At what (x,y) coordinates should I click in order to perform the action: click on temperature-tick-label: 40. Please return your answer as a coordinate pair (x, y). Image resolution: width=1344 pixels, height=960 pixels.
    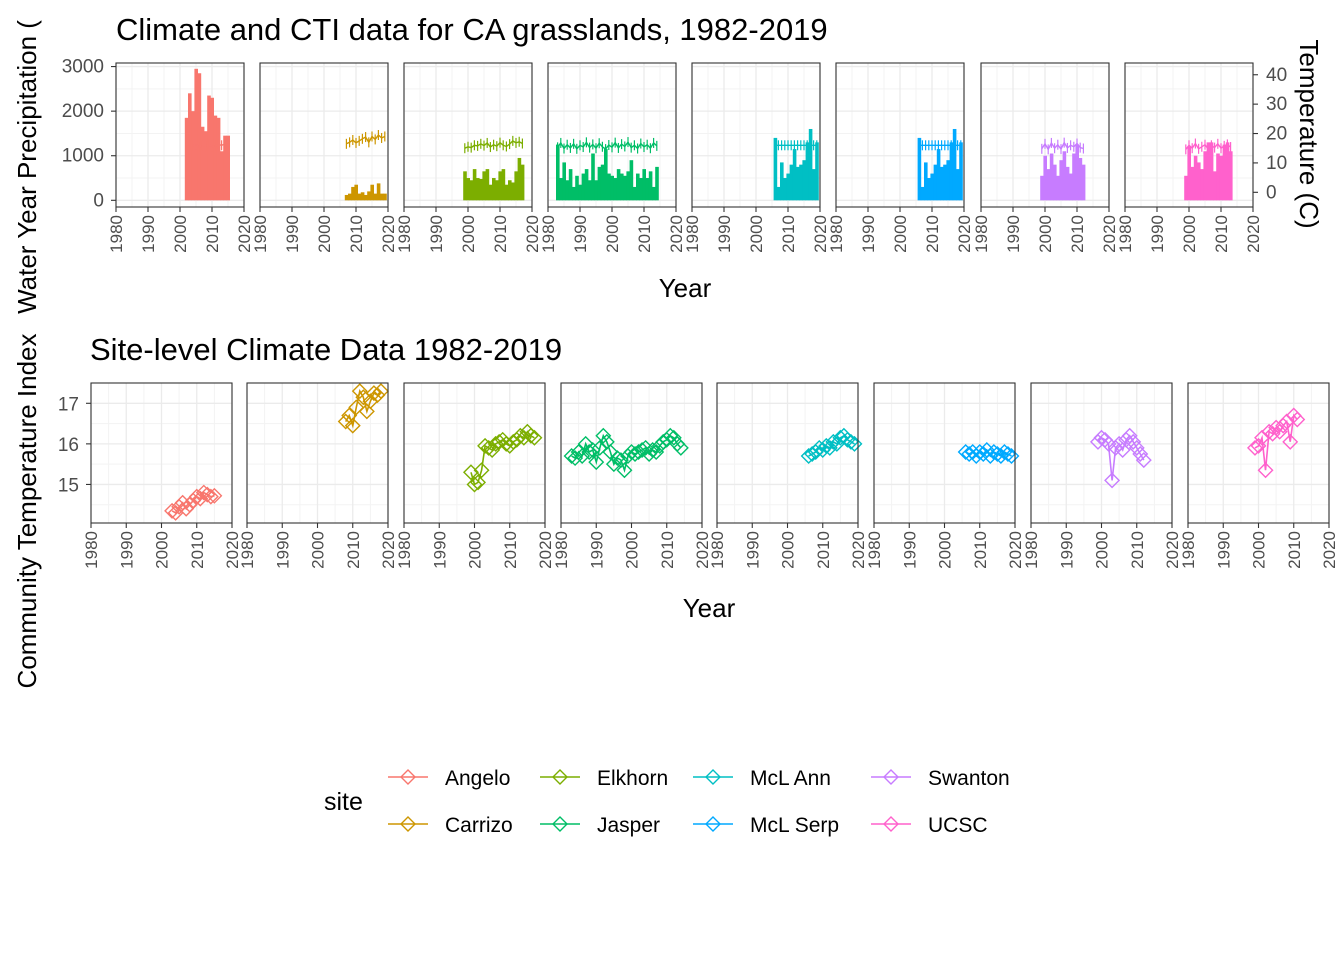
    Looking at the image, I should click on (1276, 75).